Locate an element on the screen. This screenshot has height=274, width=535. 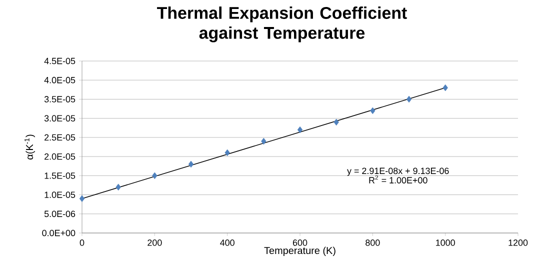
x-tick-label: 800 is located at coordinates (373, 243).